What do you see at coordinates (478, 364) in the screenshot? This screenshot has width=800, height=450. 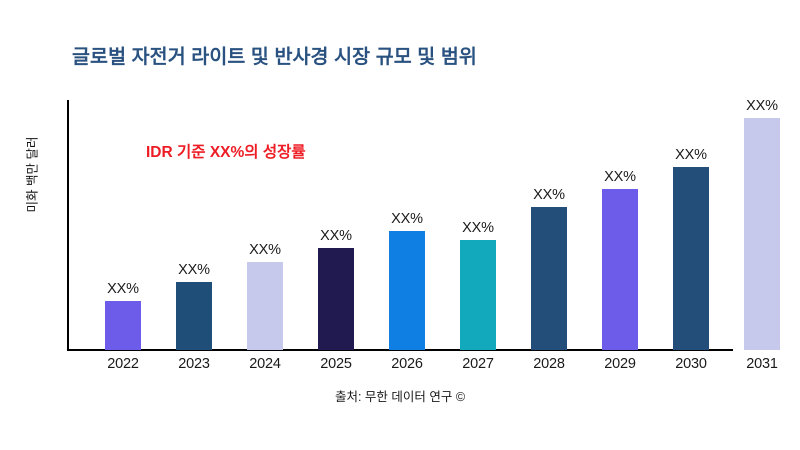 I see `x-tick-2027: 2027` at bounding box center [478, 364].